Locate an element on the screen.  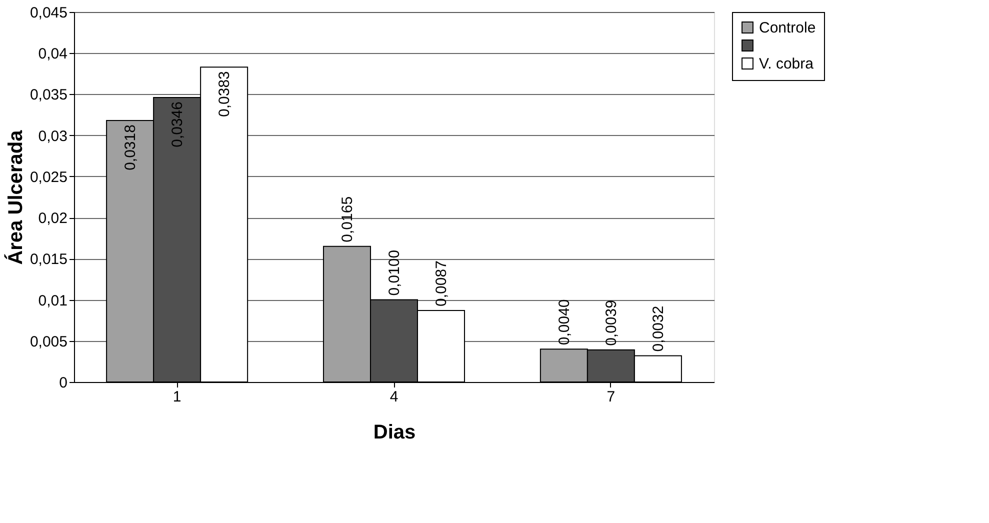
x-tick-label: 1 is located at coordinates (177, 397).